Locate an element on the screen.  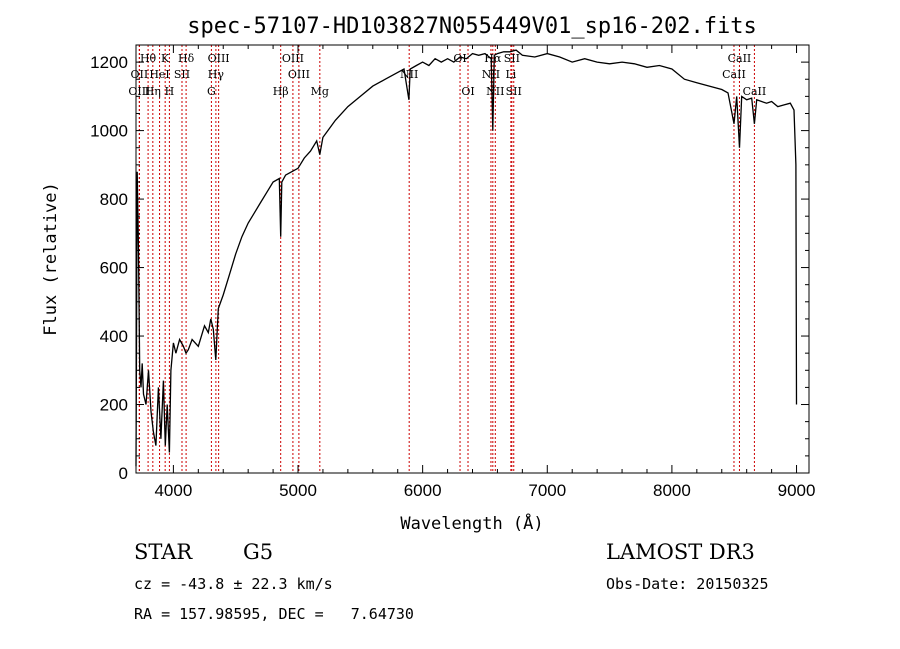
object-subclass: G5 is located at coordinates (258, 552).